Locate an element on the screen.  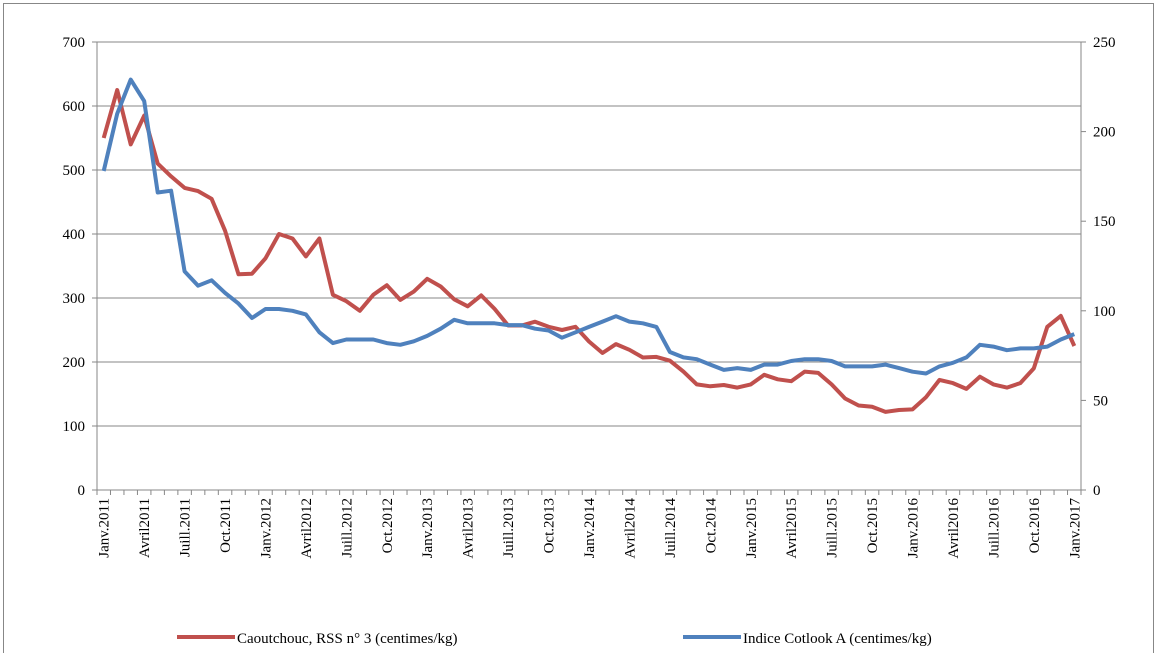
y2-tick-label: 250 is located at coordinates (1104, 43).